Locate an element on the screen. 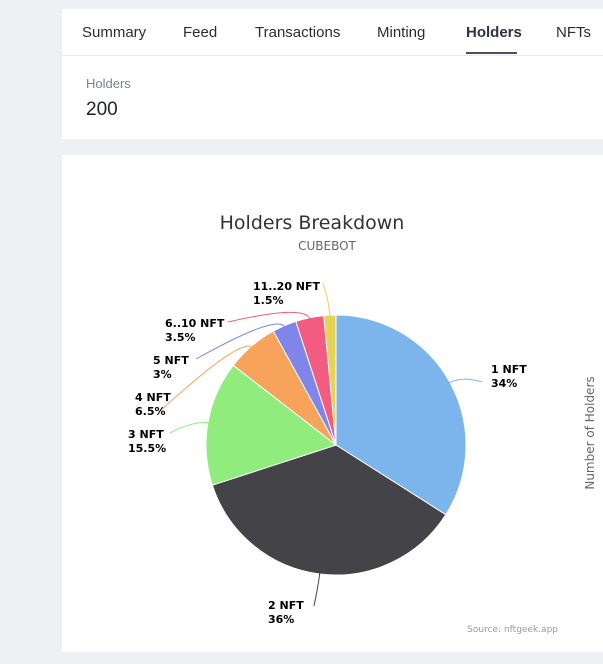  slice-percent-2: 36% is located at coordinates (281, 619).